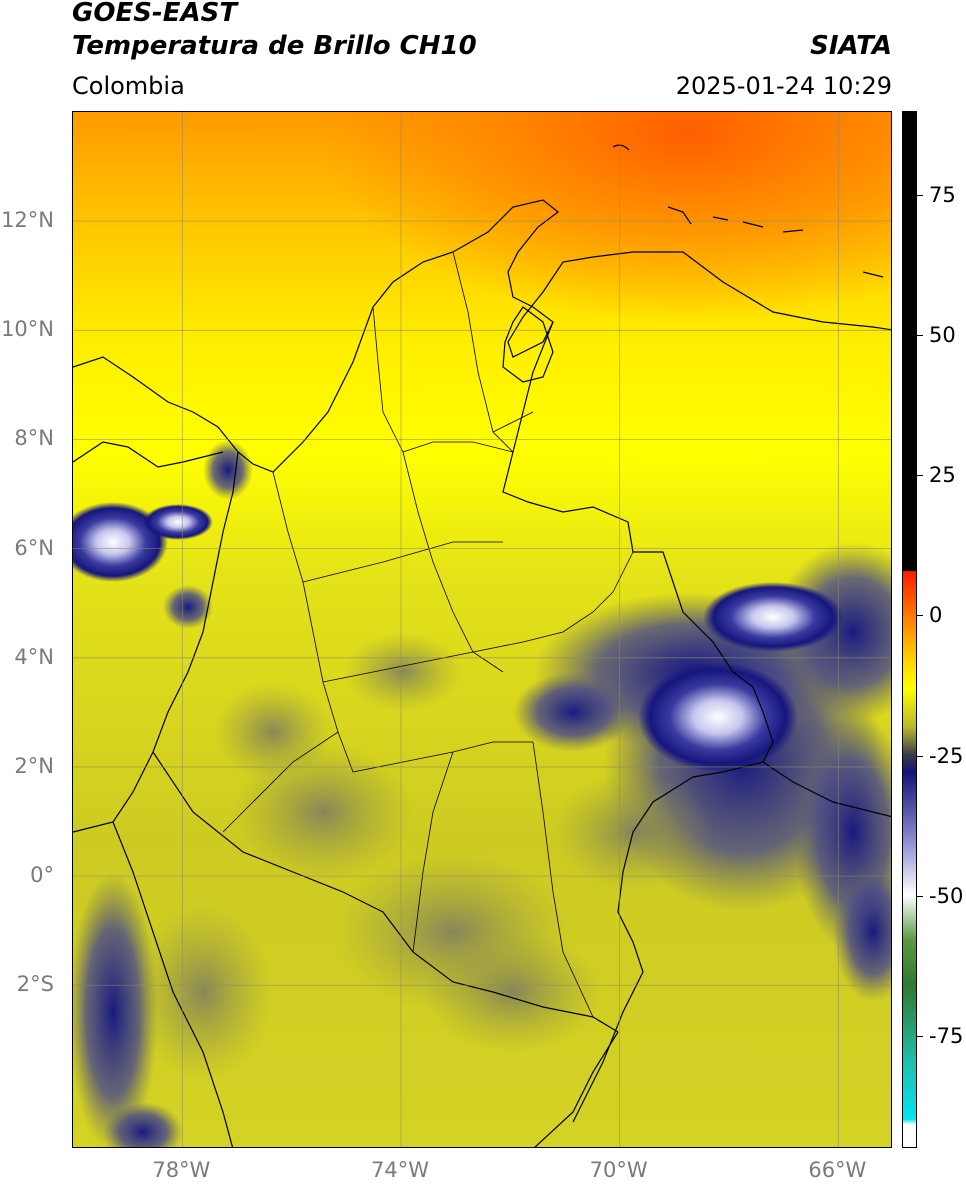 Image resolution: width=966 pixels, height=1190 pixels. I want to click on colorbar-tick-label: 50, so click(942, 335).